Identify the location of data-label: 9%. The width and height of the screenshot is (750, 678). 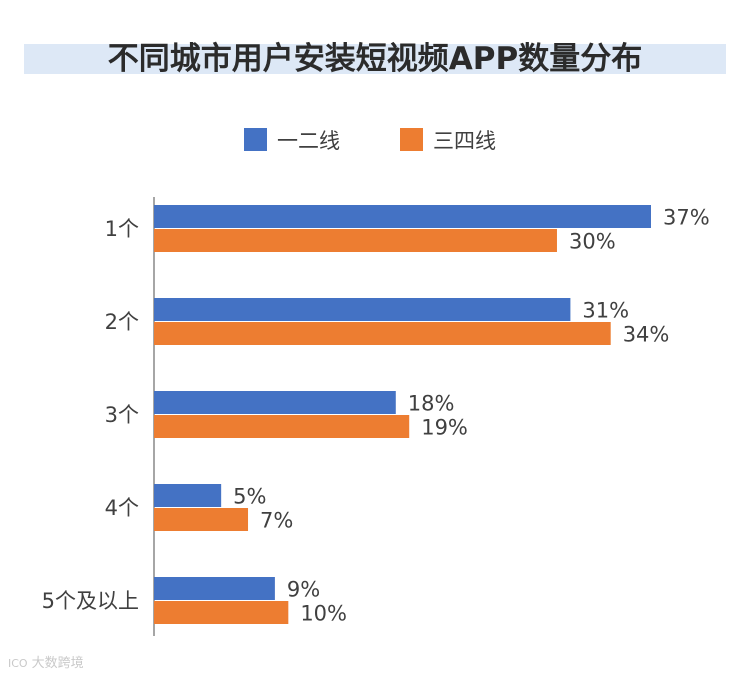
(303, 590).